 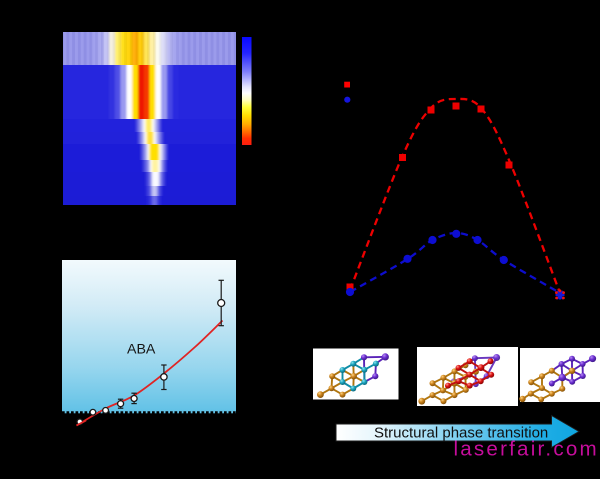 I want to click on svg-text: Structural phase transition, so click(x=461, y=432).